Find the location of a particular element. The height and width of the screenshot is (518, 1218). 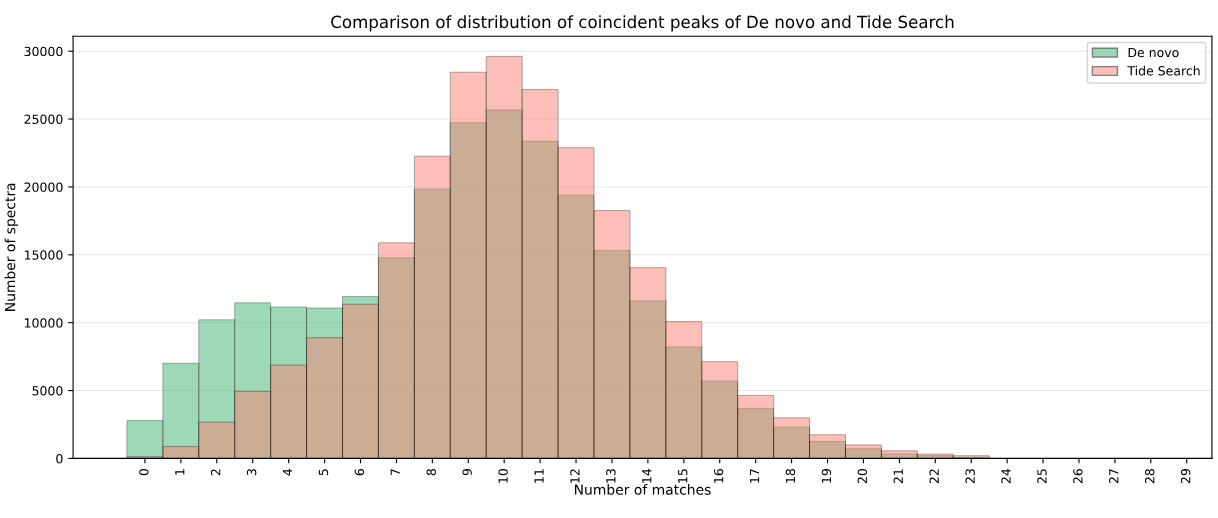

x-tick-label: 15 is located at coordinates (683, 476).